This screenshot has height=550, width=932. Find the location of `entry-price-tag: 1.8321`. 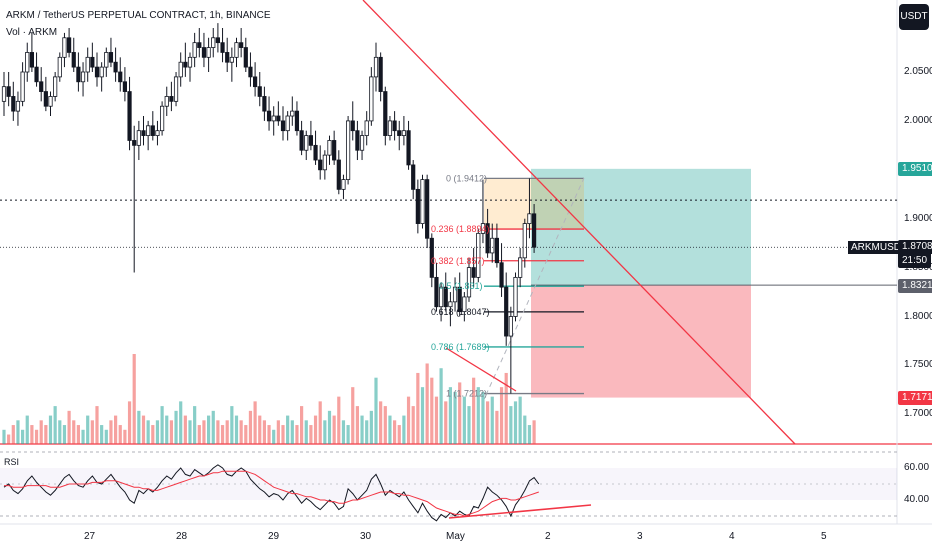

entry-price-tag: 1.8321 is located at coordinates (915, 286).